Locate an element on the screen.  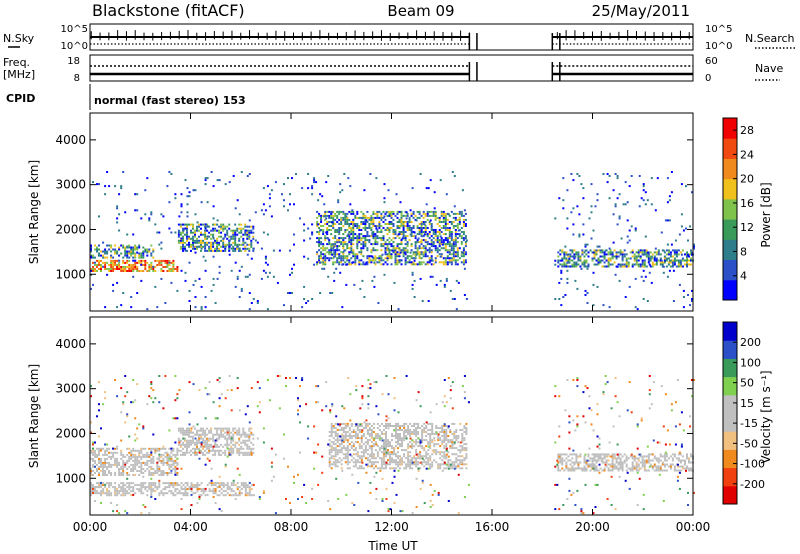
freq-tick-bottom: 8 is located at coordinates (77, 78).